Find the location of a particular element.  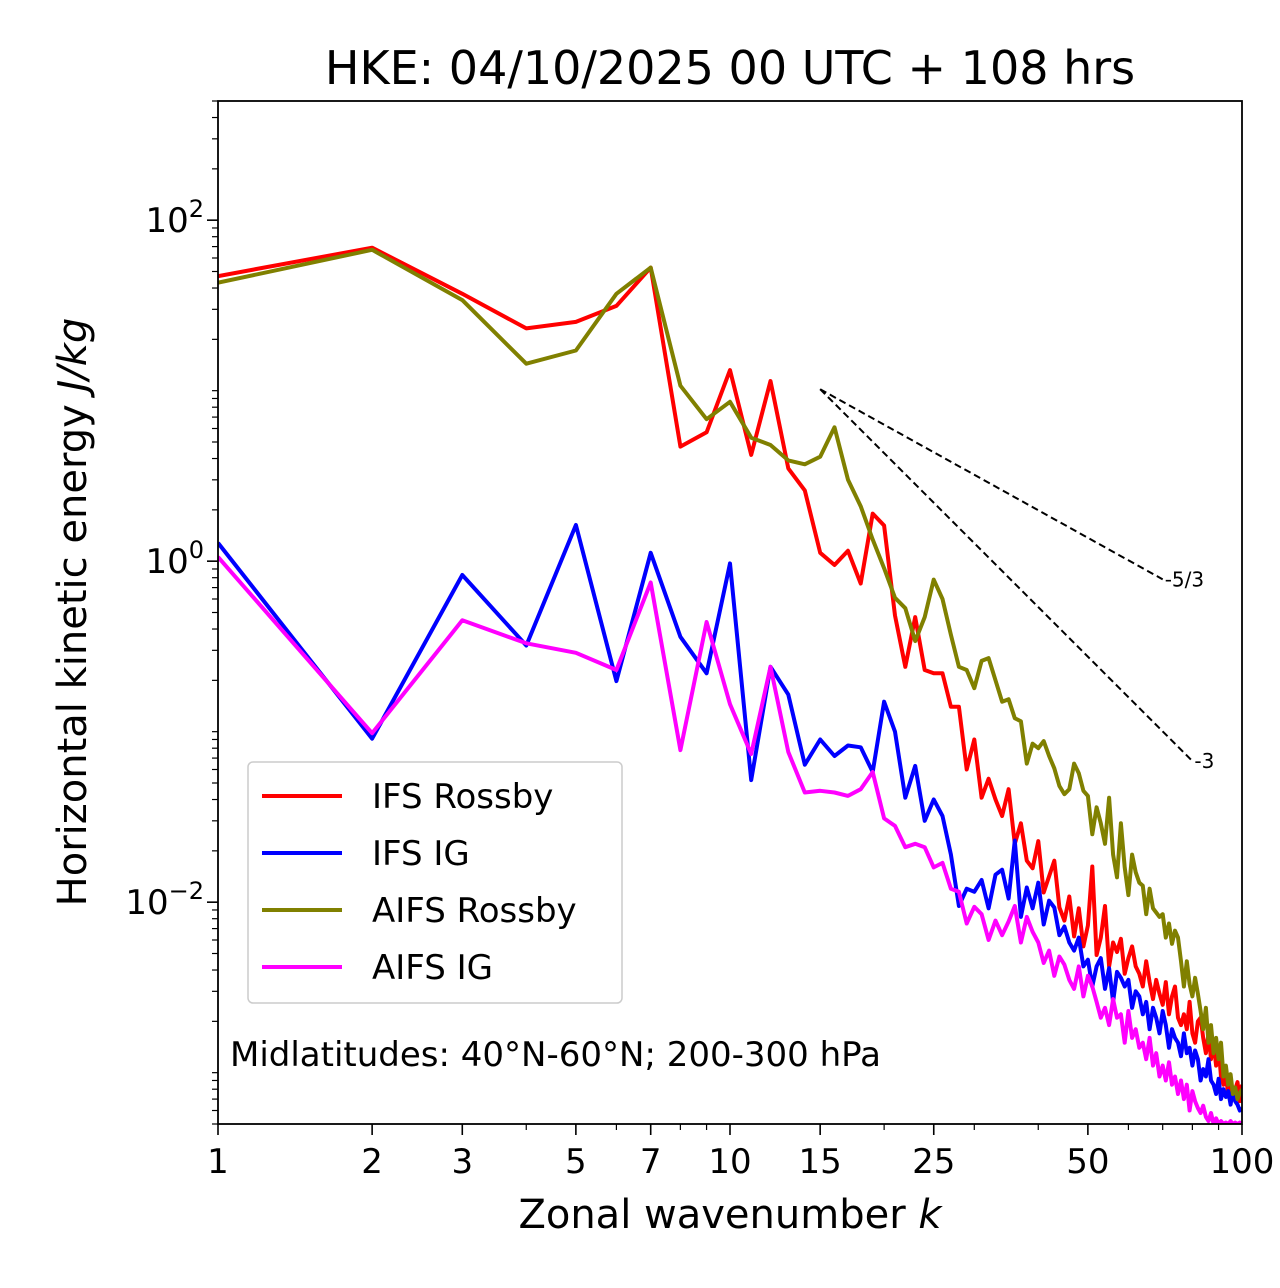

y-axis-label: Horizontal kinetic energy J/kg is located at coordinates (73, 612).